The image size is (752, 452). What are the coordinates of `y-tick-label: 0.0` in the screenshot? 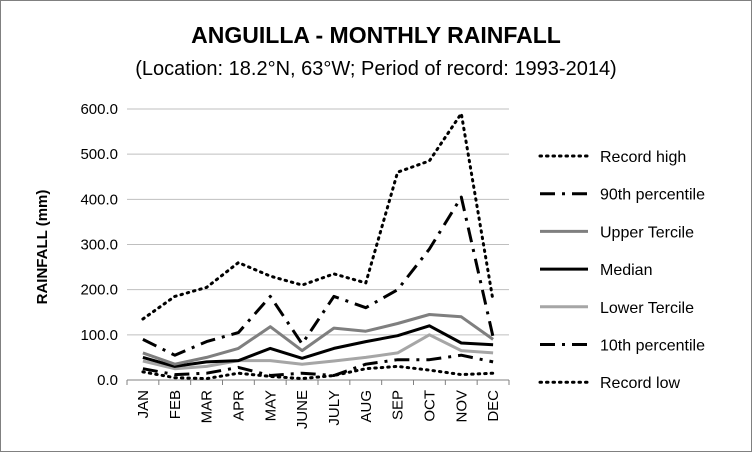 It's located at (107, 380).